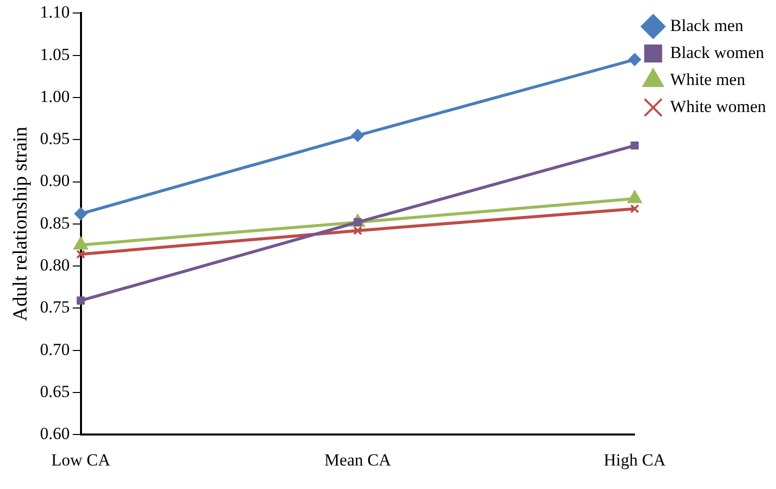  Describe the element at coordinates (718, 106) in the screenshot. I see `legend-label: White women` at that location.